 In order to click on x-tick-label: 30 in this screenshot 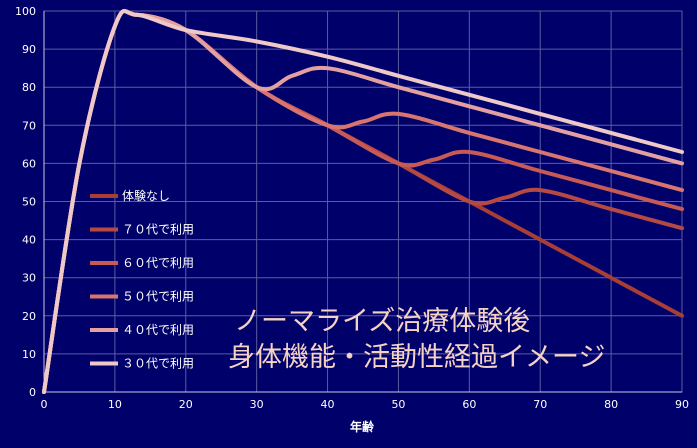, I will do `click(257, 404)`.